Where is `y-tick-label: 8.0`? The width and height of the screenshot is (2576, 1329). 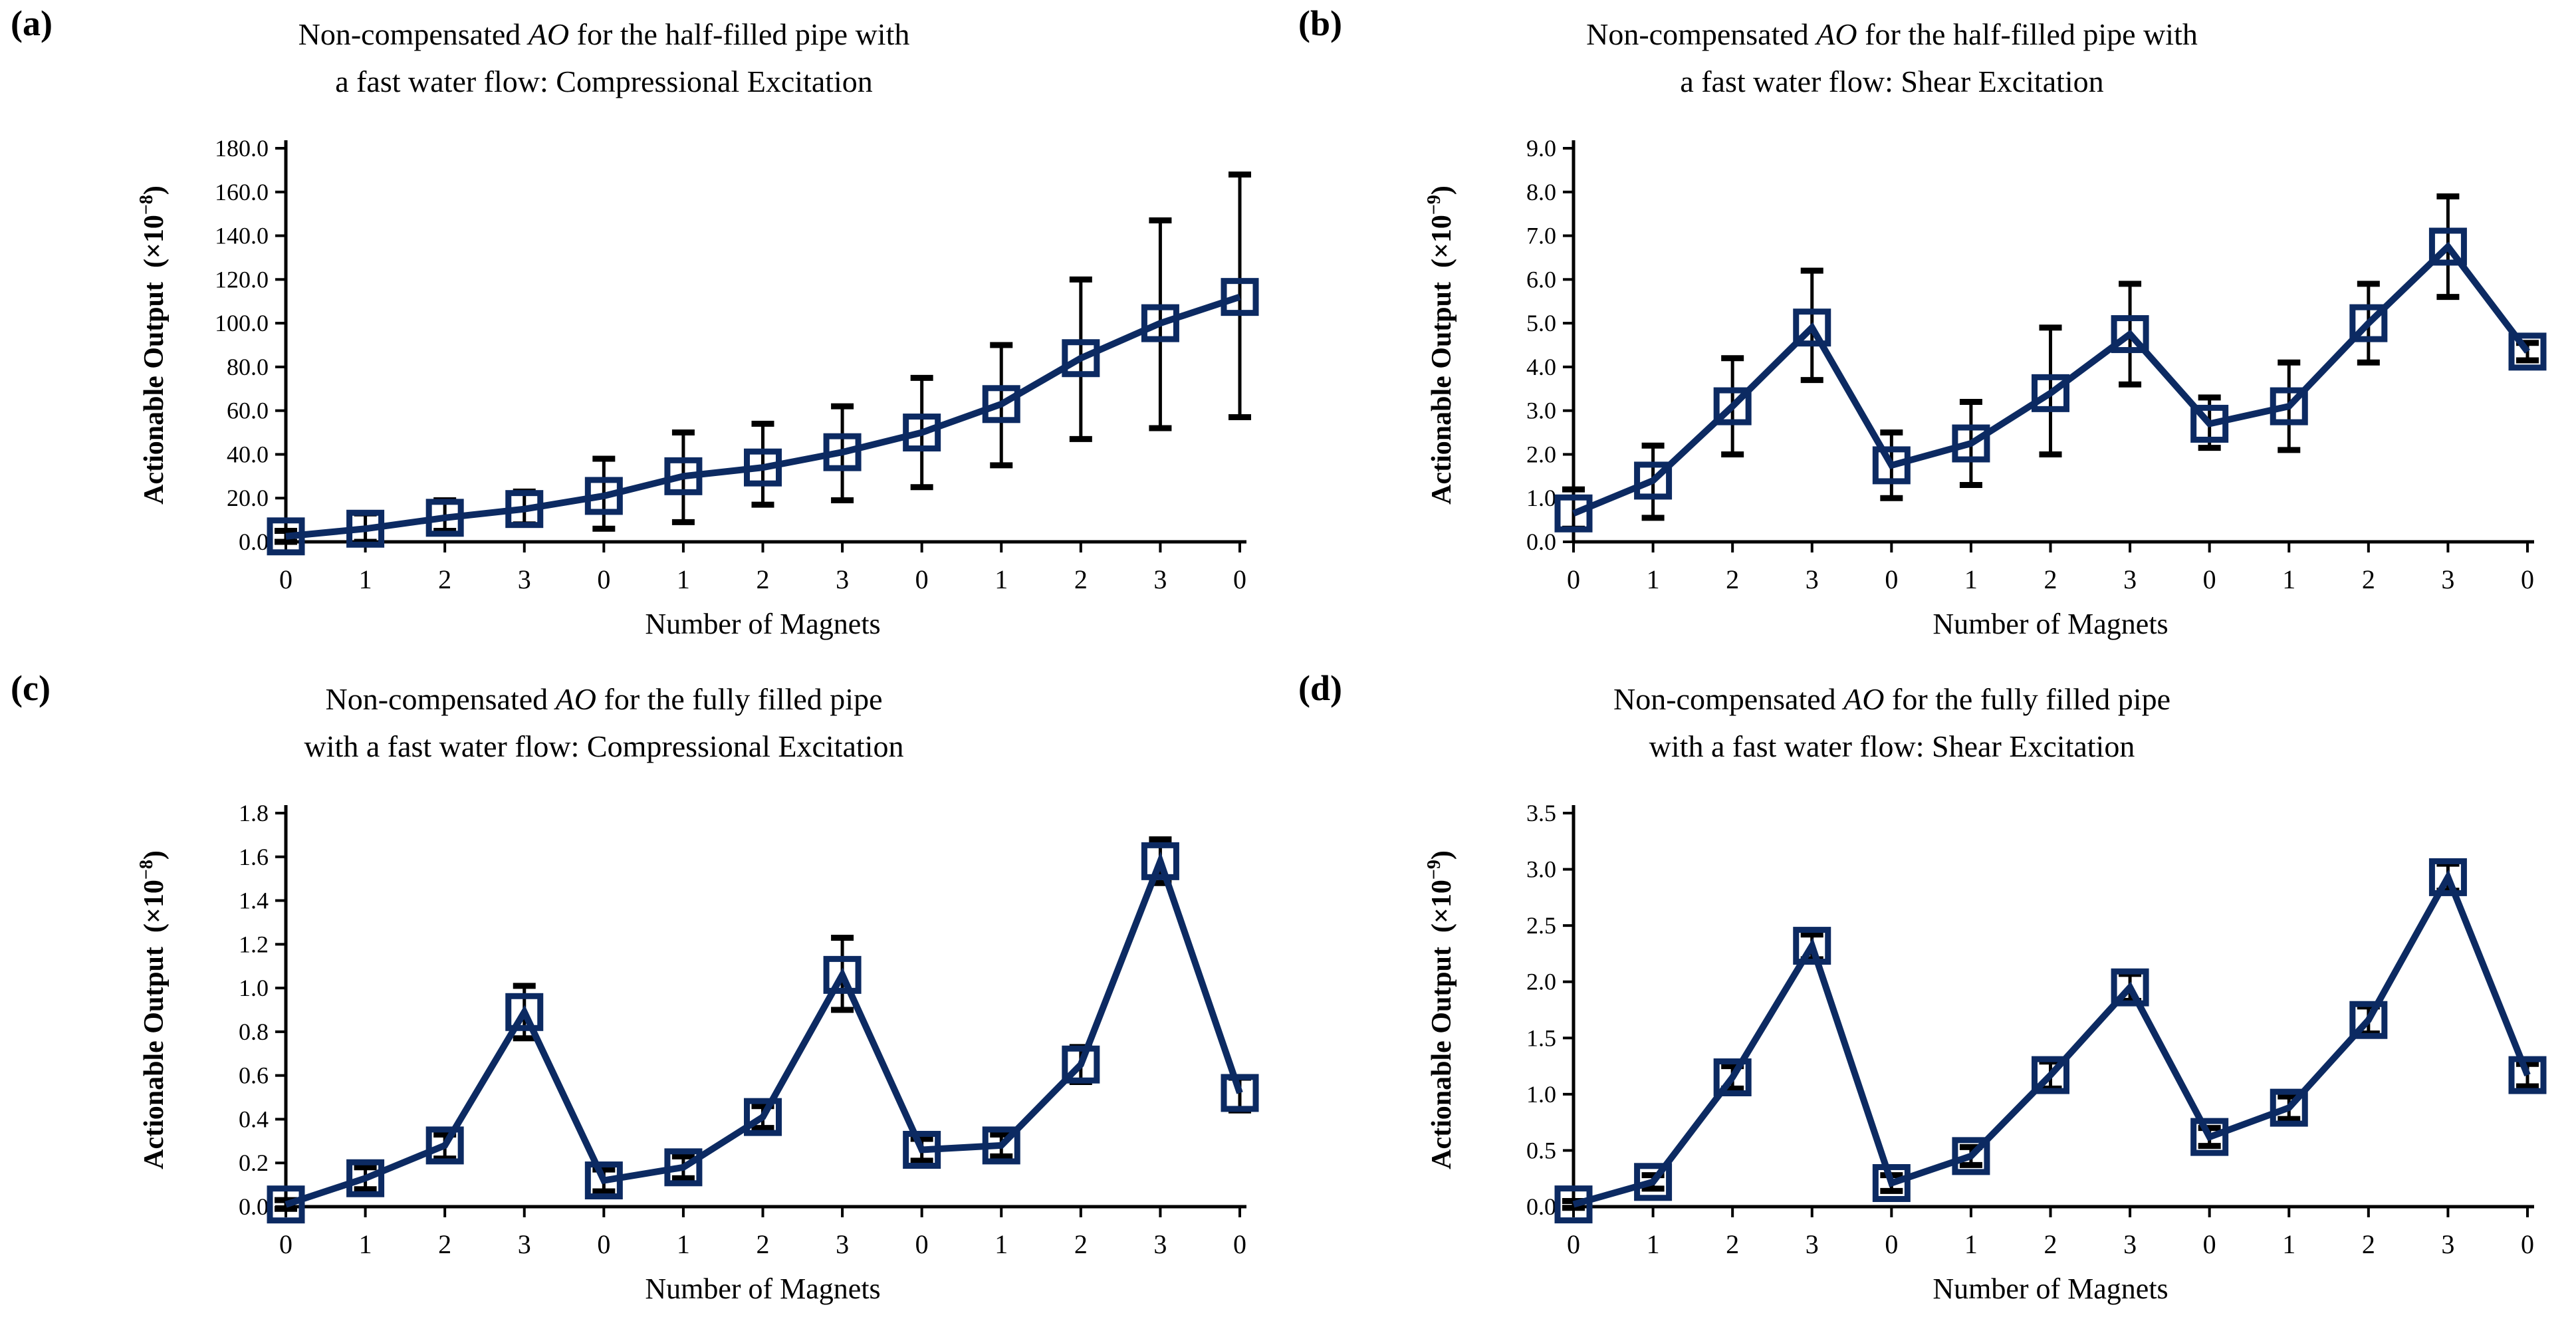
y-tick-label: 8.0 is located at coordinates (1541, 192).